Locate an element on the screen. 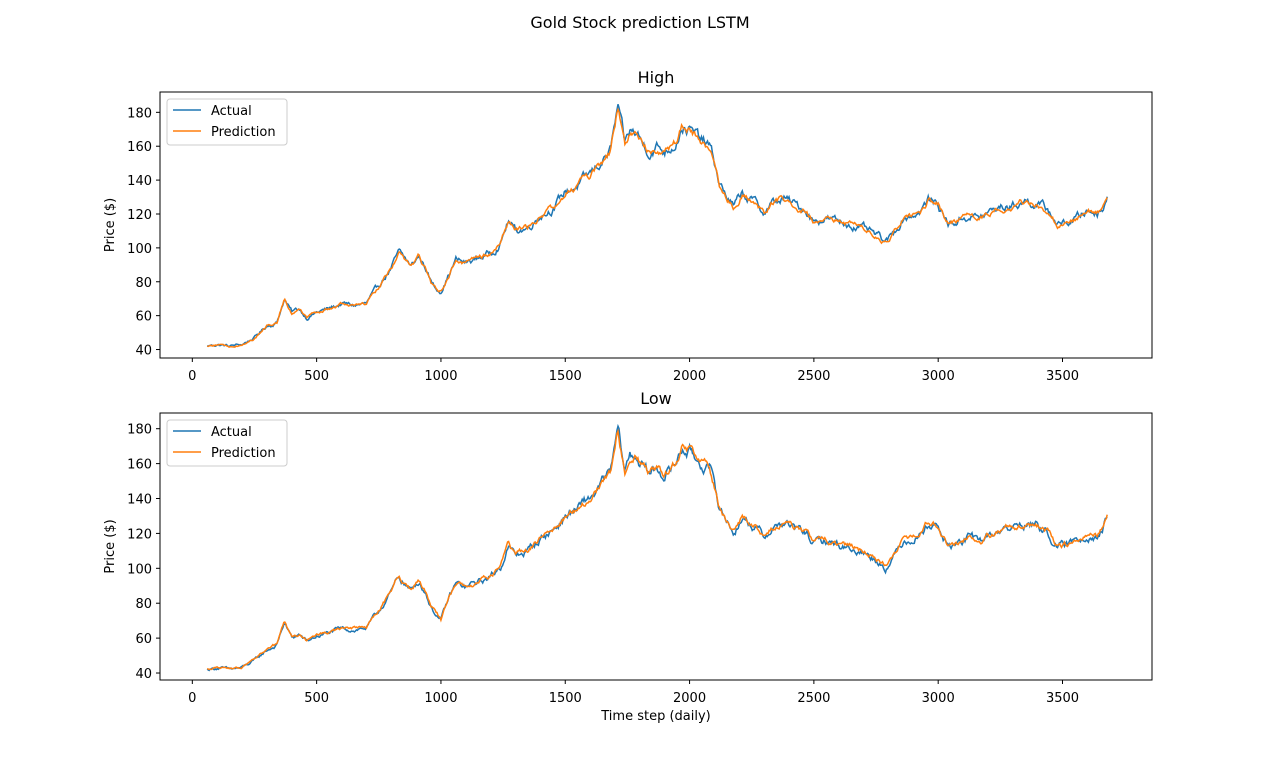 Image resolution: width=1280 pixels, height=768 pixels. x-axis-label: Time step (daily) is located at coordinates (655, 716).